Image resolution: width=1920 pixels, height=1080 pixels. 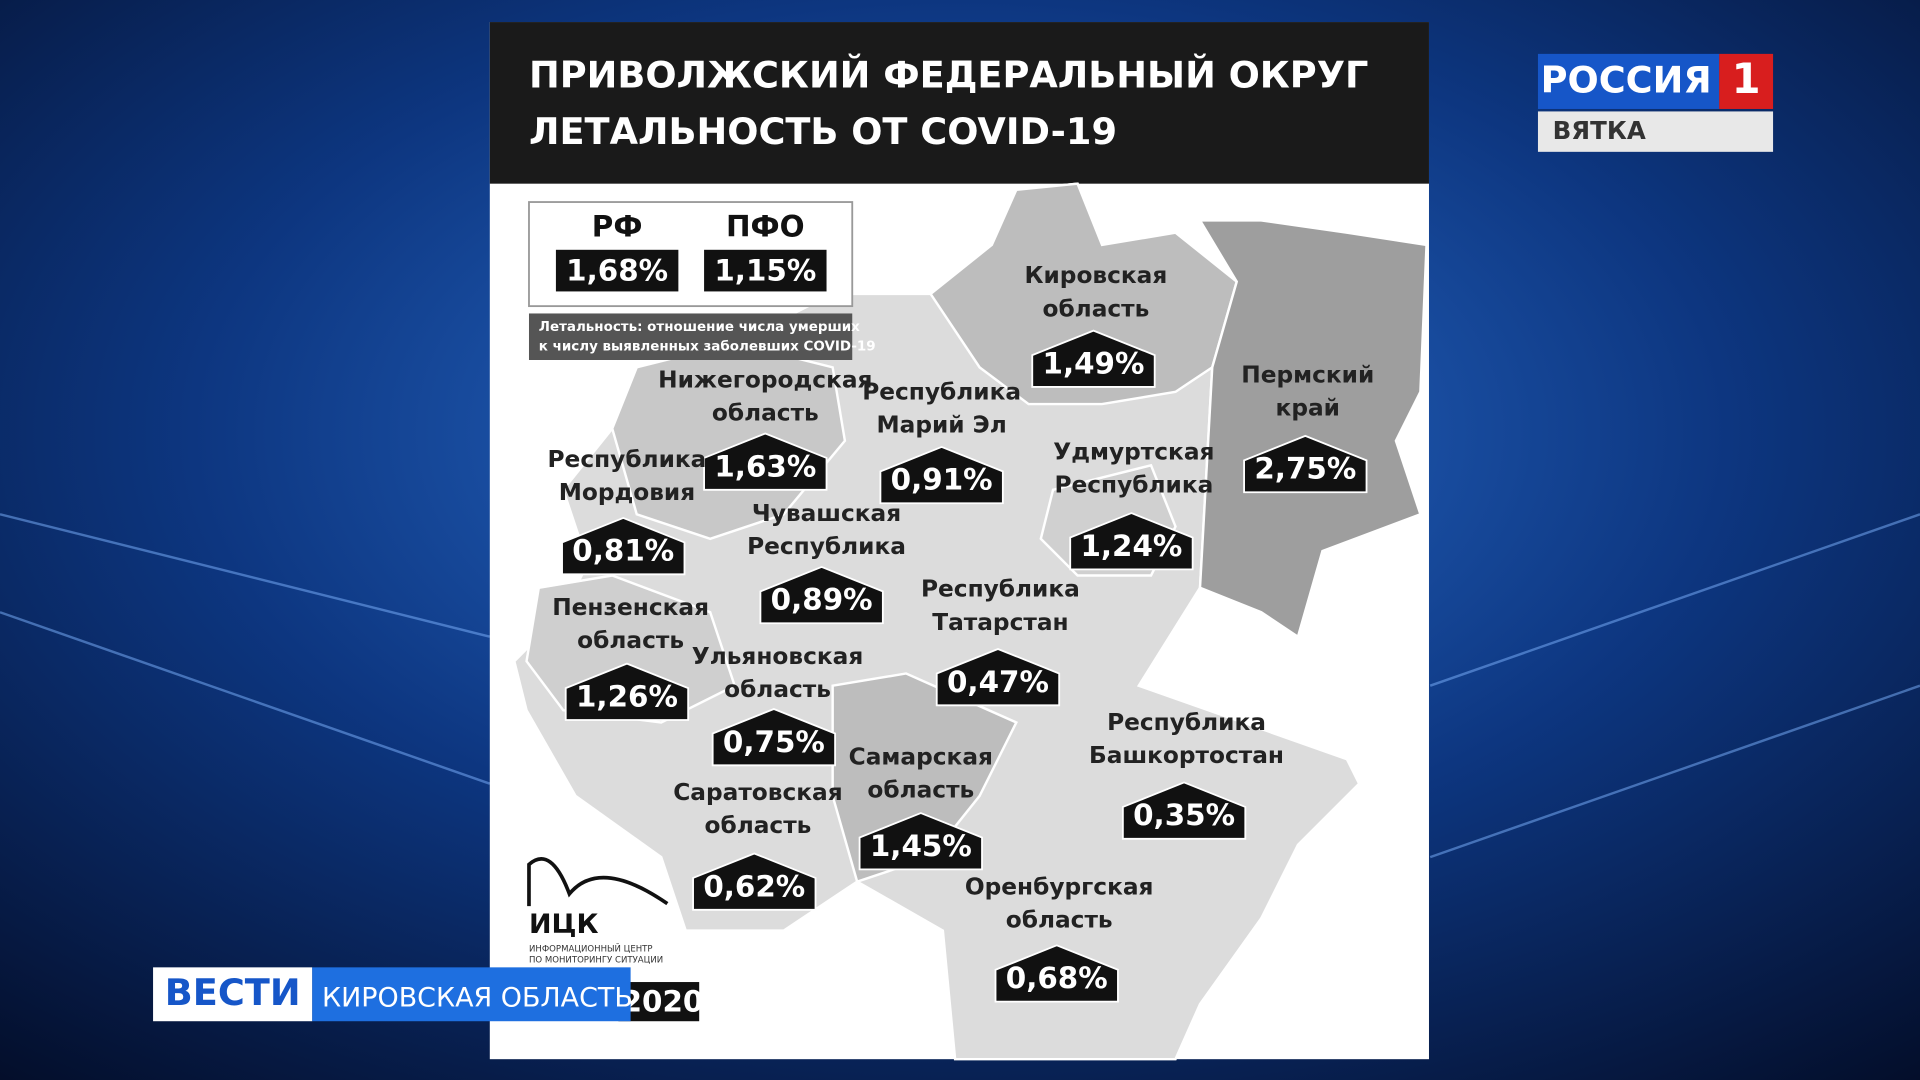 What do you see at coordinates (921, 846) in the screenshot?
I see `region-value: 1,45%` at bounding box center [921, 846].